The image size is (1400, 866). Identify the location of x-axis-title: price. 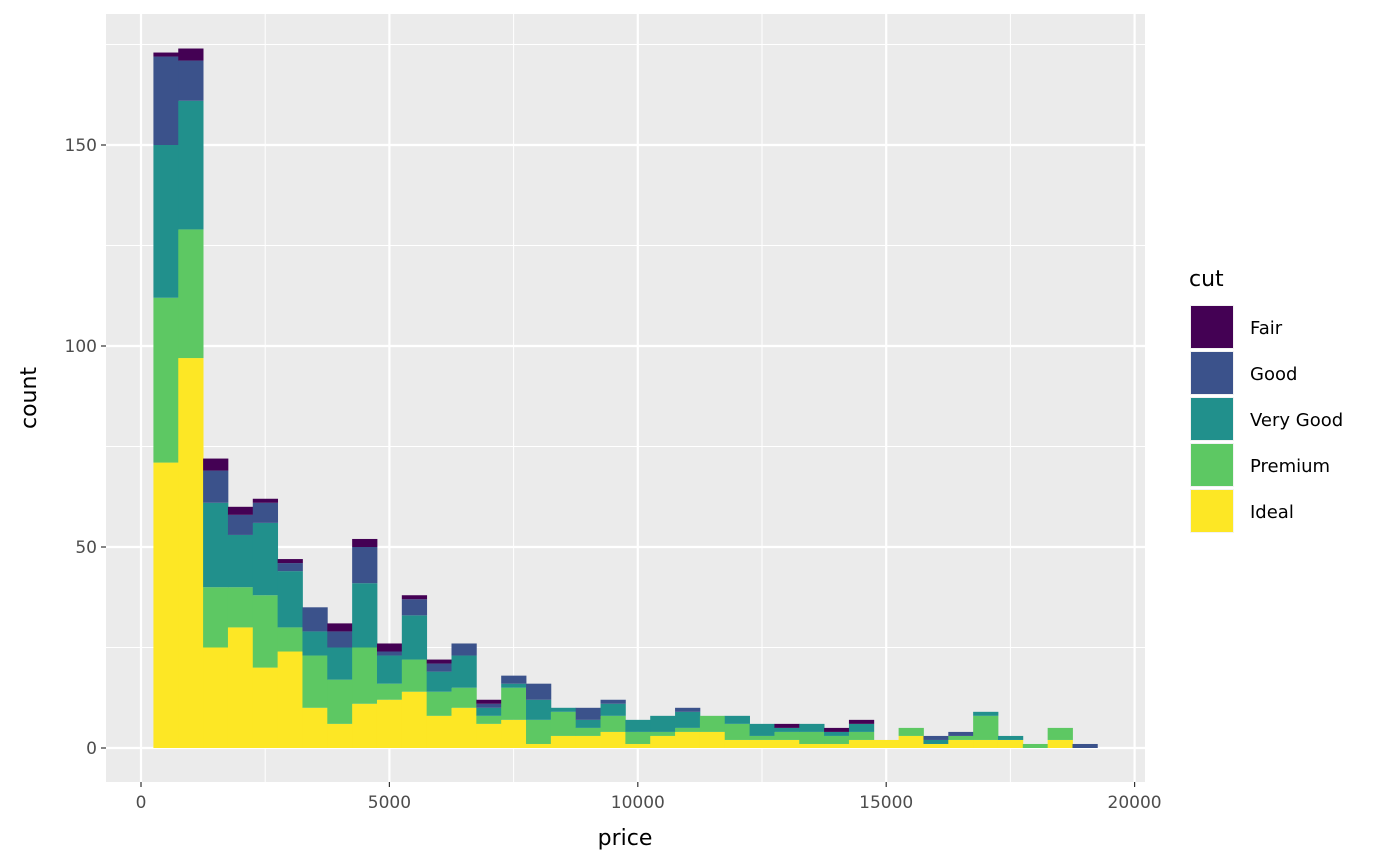
(625, 838).